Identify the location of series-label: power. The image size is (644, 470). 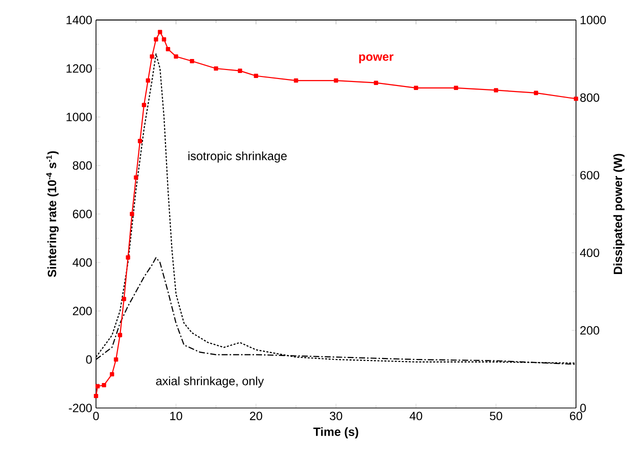
(376, 59).